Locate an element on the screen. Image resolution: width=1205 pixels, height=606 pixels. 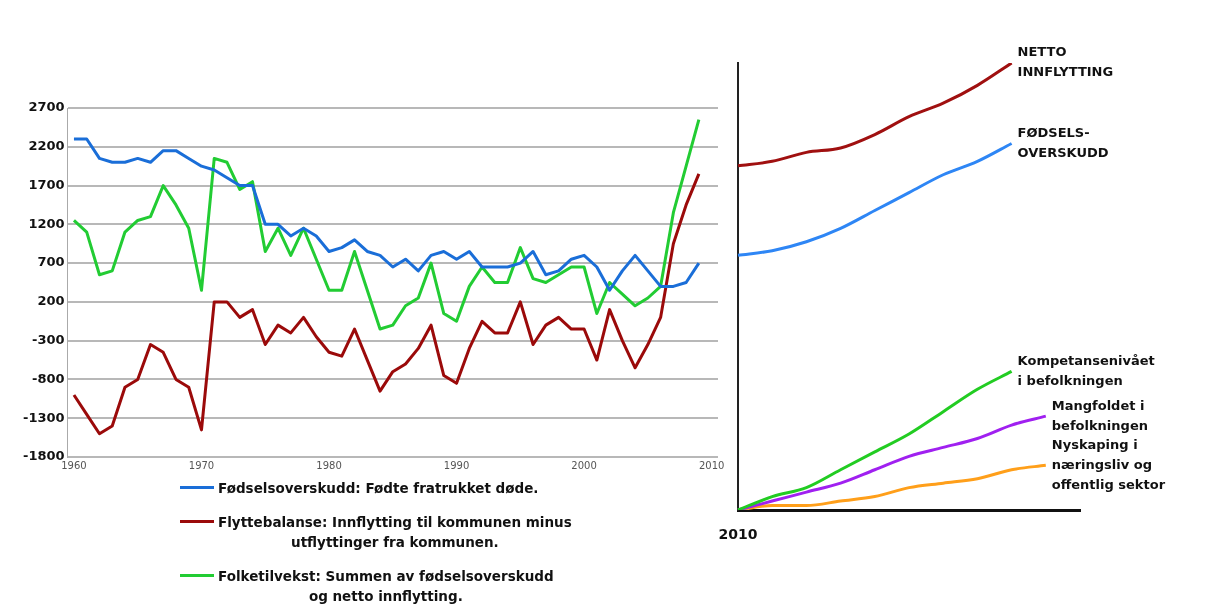
x-tick-label: 1980 is located at coordinates (329, 465).